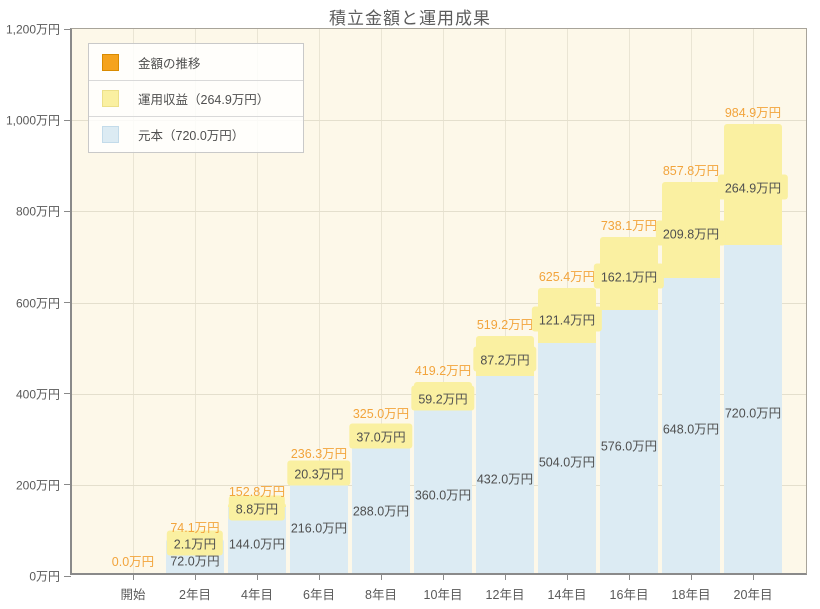  I want to click on bar-column-12年目: 12年目 87.2万円 432.0万円 519.2万円, so click(505, 315).